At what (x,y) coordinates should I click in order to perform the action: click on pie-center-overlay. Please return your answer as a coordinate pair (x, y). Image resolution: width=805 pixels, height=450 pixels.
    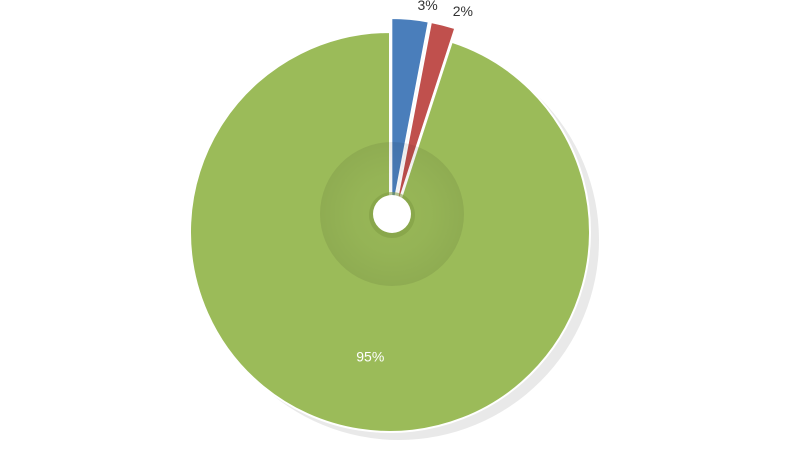
    Looking at the image, I should click on (392, 214).